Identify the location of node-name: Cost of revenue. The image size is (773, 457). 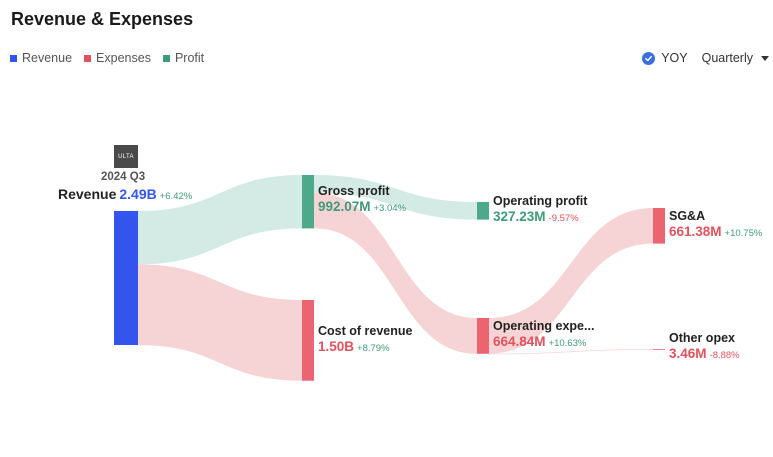
(365, 331).